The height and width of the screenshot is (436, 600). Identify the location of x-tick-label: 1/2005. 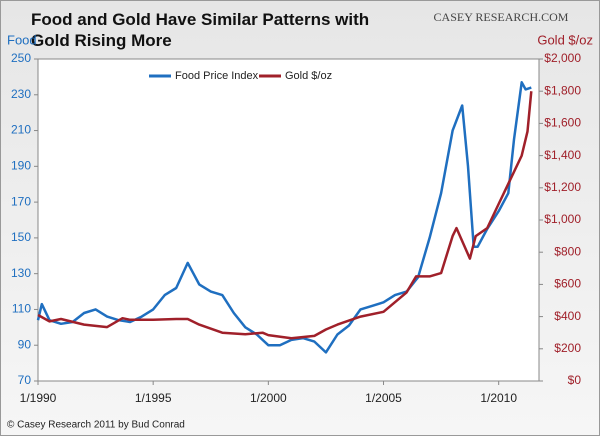
(383, 398).